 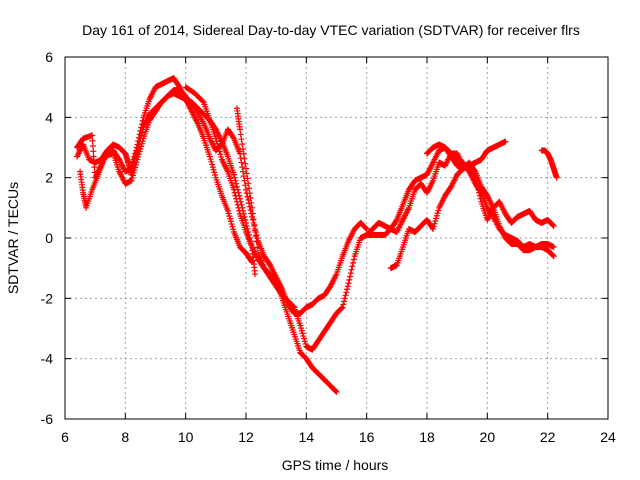 I want to click on x-tick-label: 6, so click(x=65, y=437).